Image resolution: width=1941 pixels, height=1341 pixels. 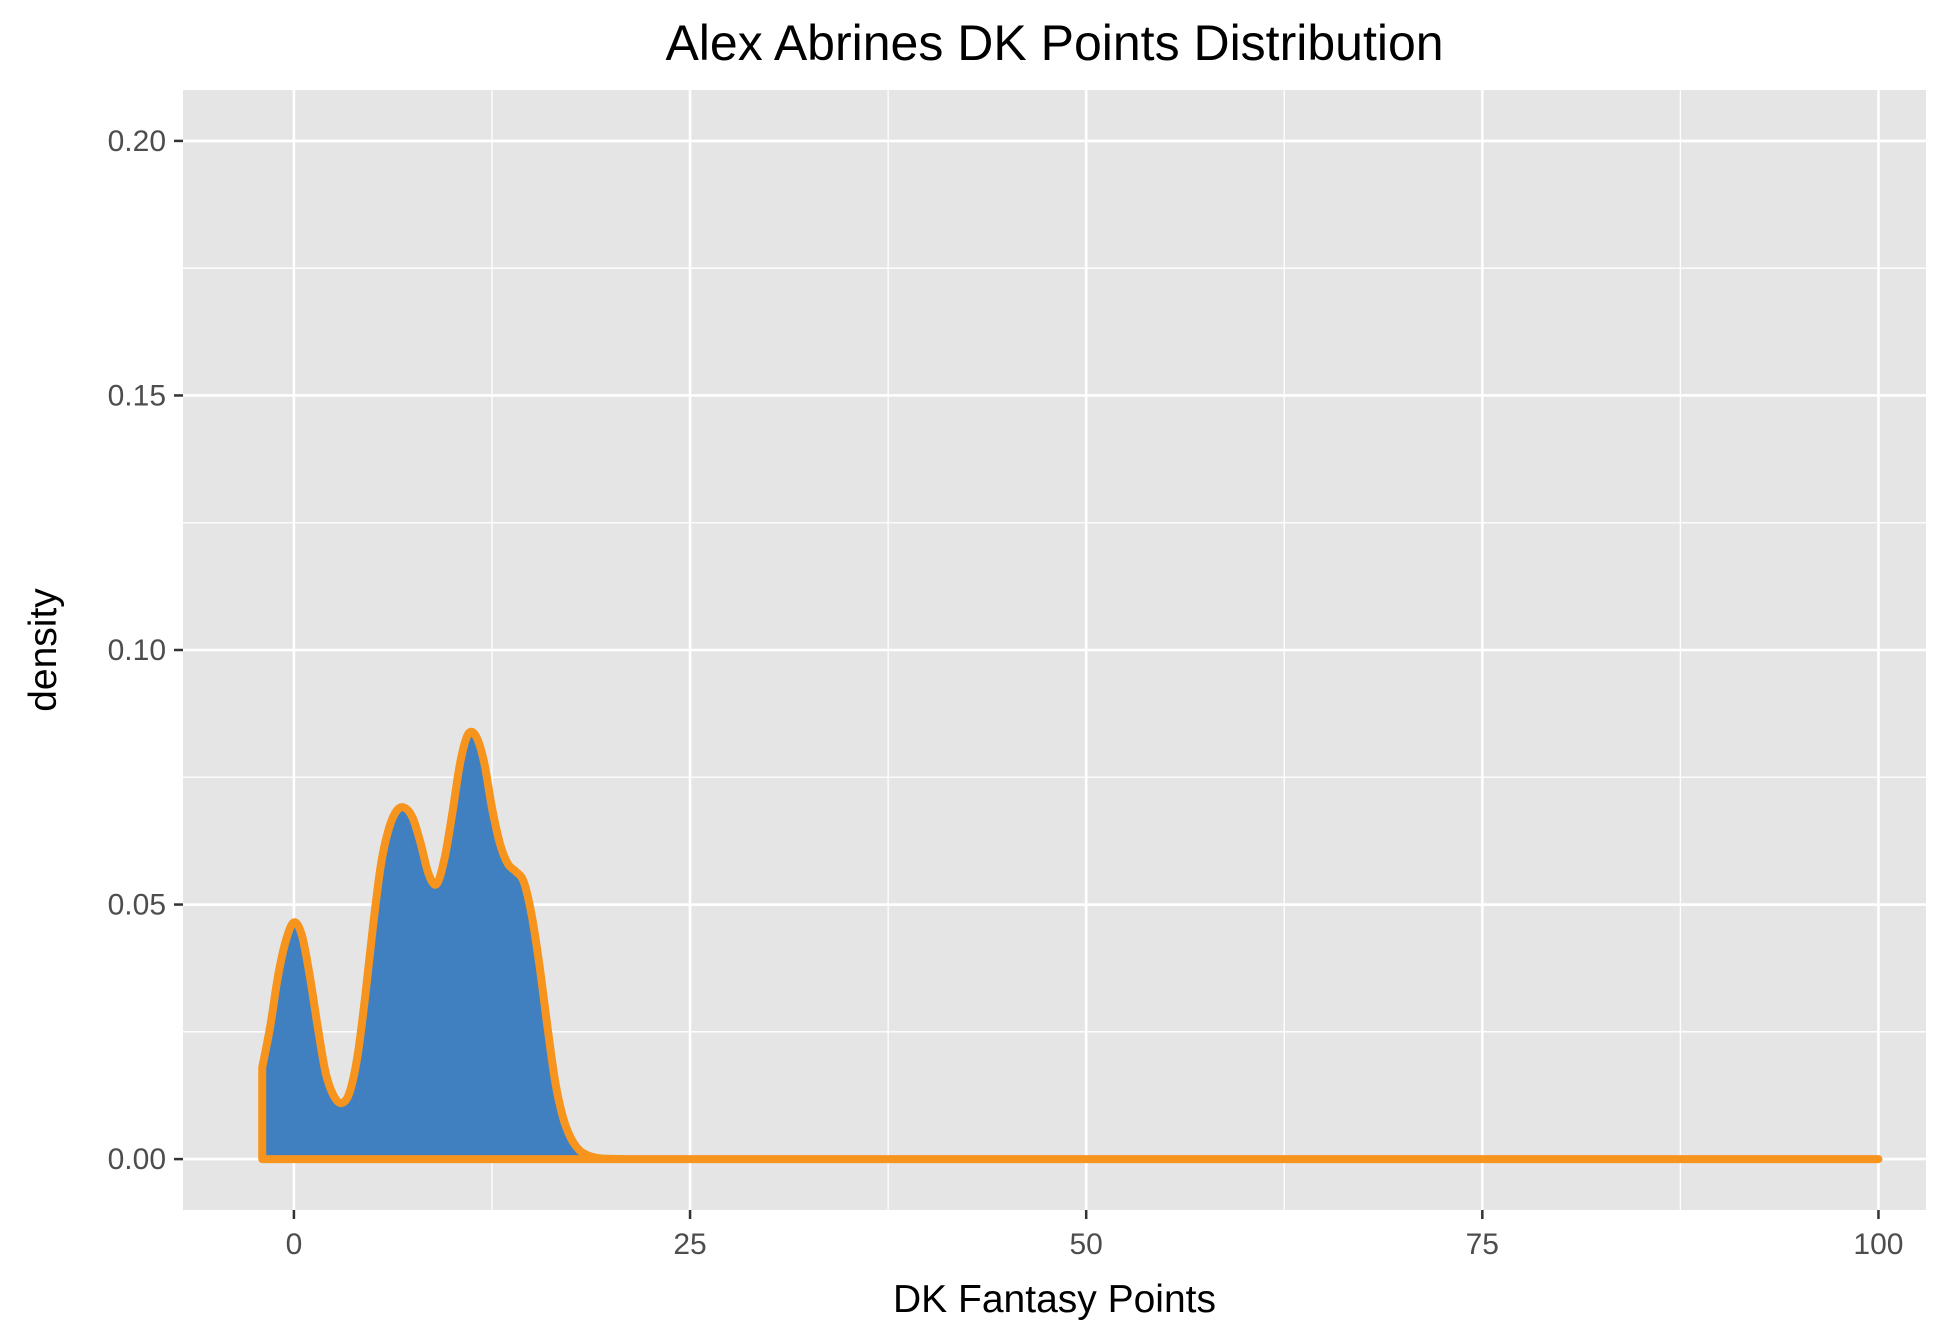 I want to click on x-tick-label: 100, so click(x=1878, y=1244).